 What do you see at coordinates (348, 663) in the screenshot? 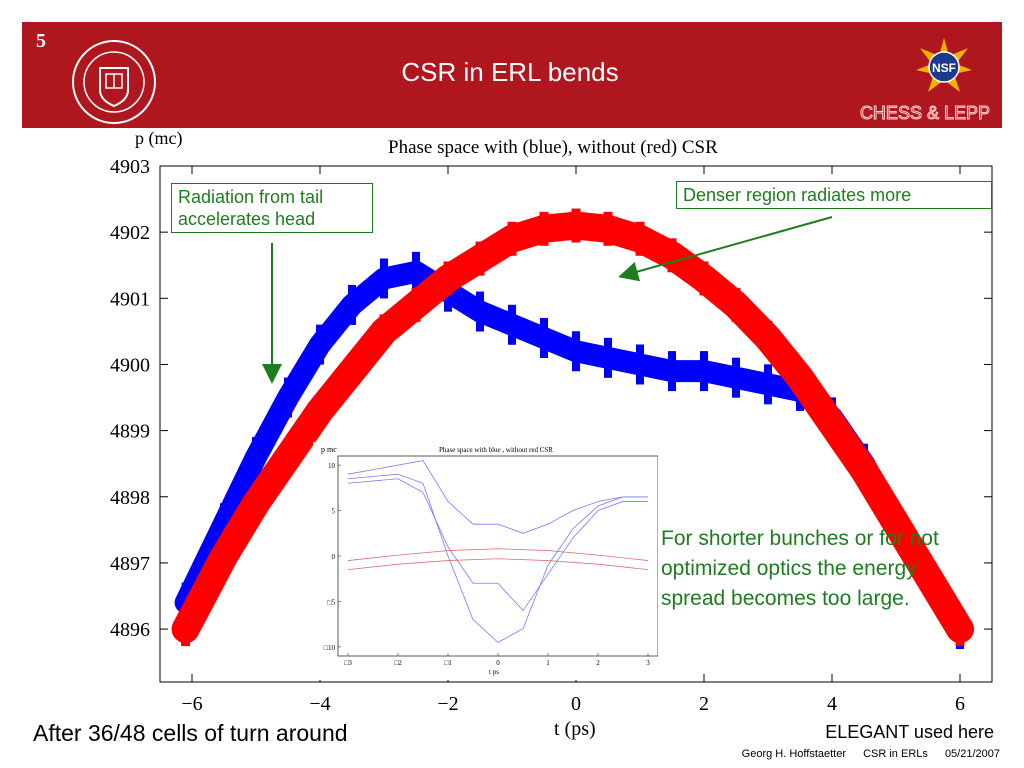
I see `inset-x-tick-label: □3` at bounding box center [348, 663].